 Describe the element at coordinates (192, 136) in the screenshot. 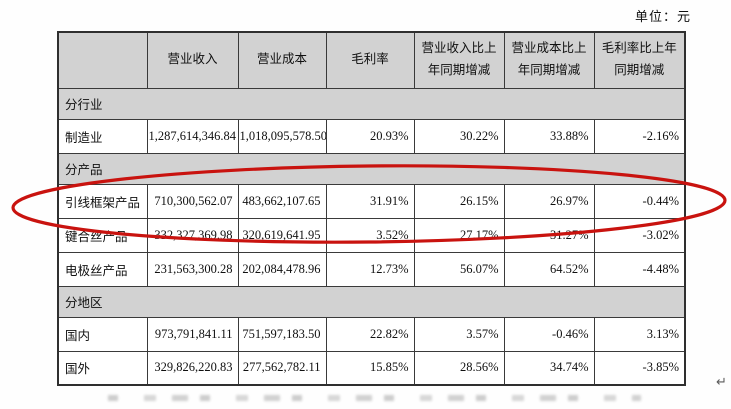

I see `table-cell: 1,287,614,346.84` at that location.